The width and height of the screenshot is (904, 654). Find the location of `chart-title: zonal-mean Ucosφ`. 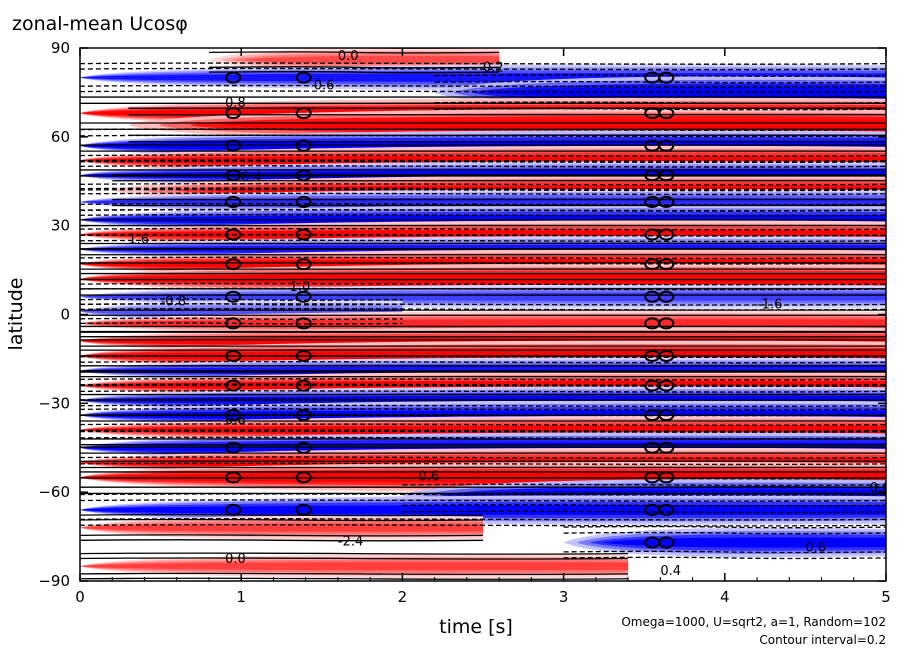

chart-title: zonal-mean Ucosφ is located at coordinates (100, 24).